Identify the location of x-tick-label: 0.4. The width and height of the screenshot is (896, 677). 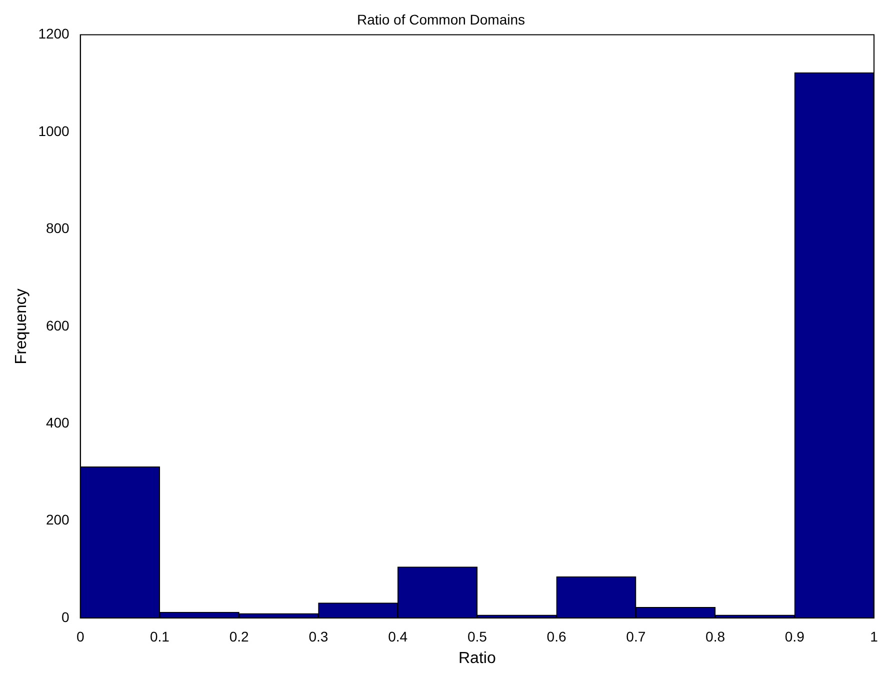
(398, 636).